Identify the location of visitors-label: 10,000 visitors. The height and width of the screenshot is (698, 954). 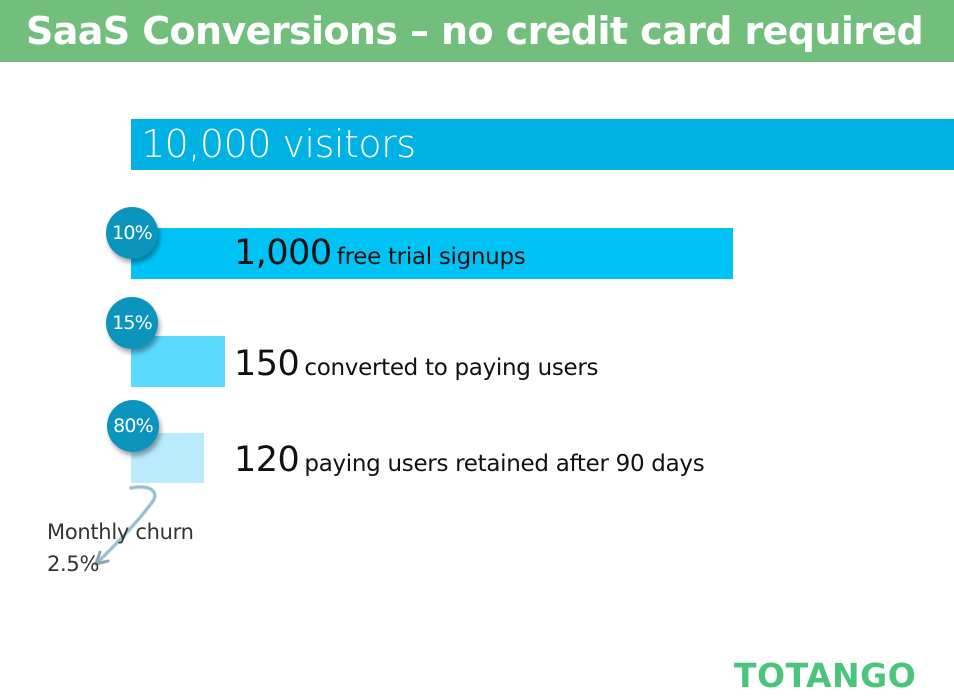
(278, 144).